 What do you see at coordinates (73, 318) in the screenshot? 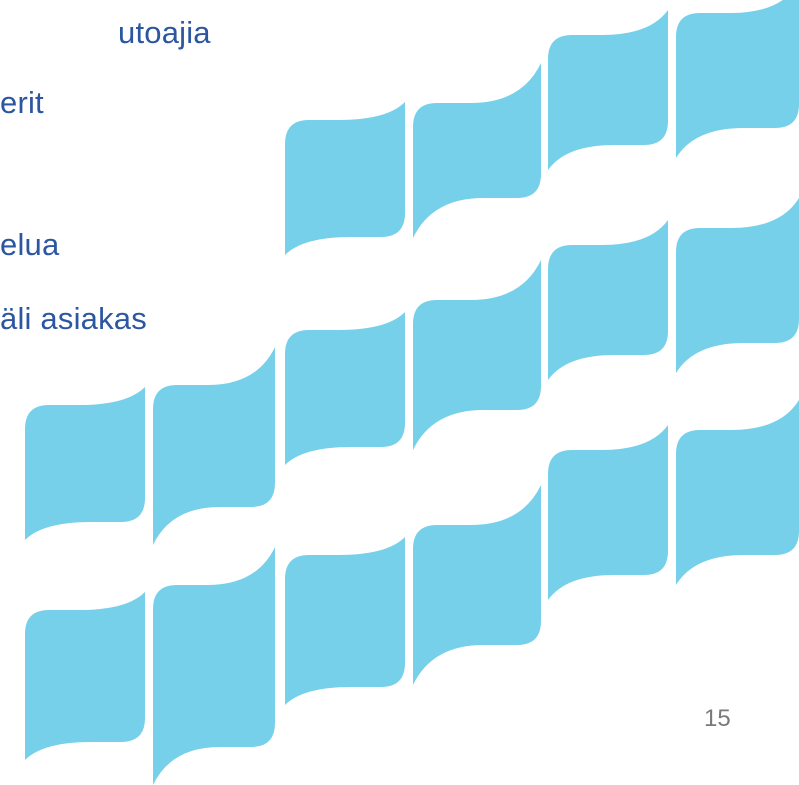
I see `bullet-text-4: äli asiakas` at bounding box center [73, 318].